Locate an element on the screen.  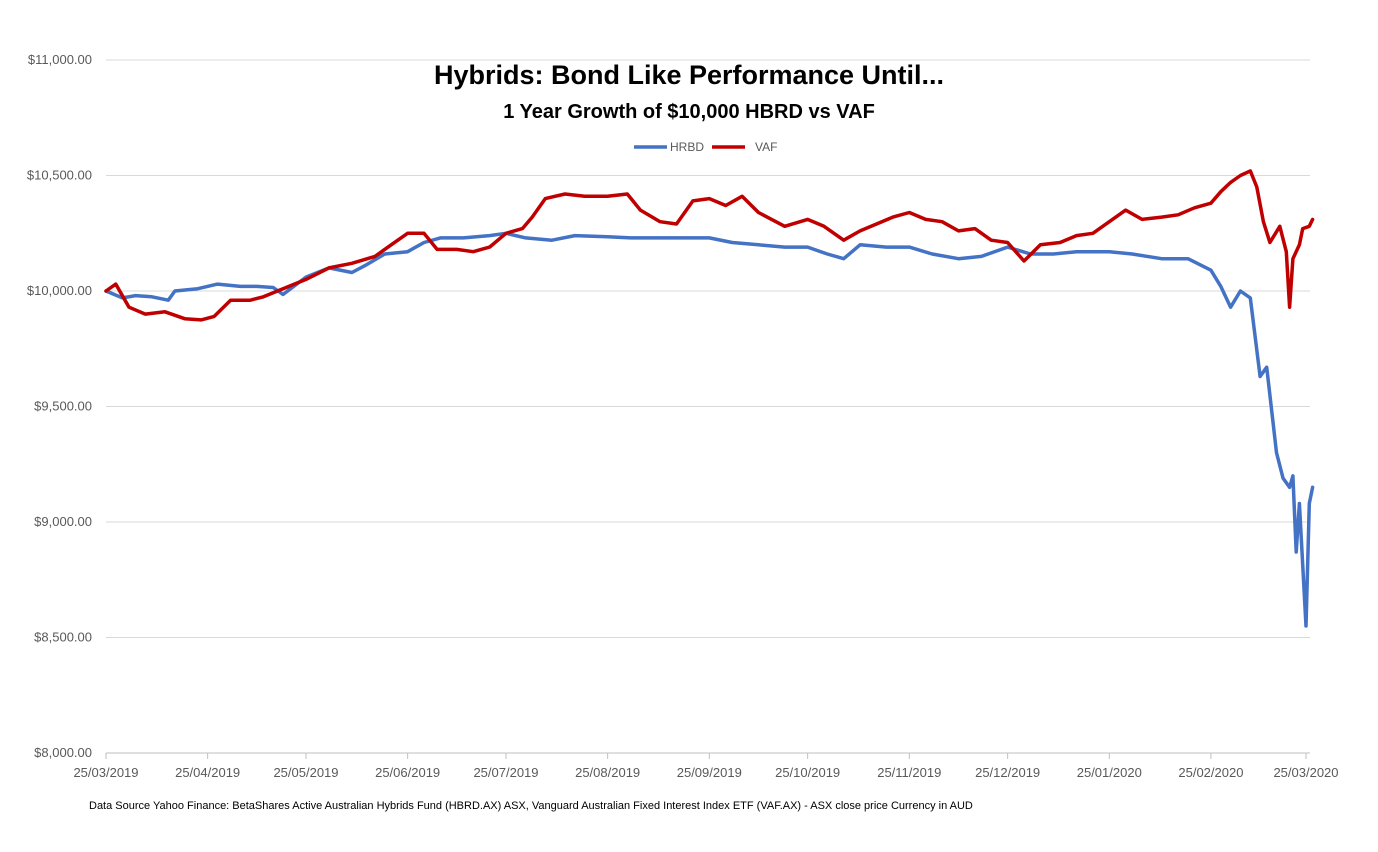
chart-subtitle: 1 Year Growth of $10,000 HBRD vs VAF is located at coordinates (689, 112).